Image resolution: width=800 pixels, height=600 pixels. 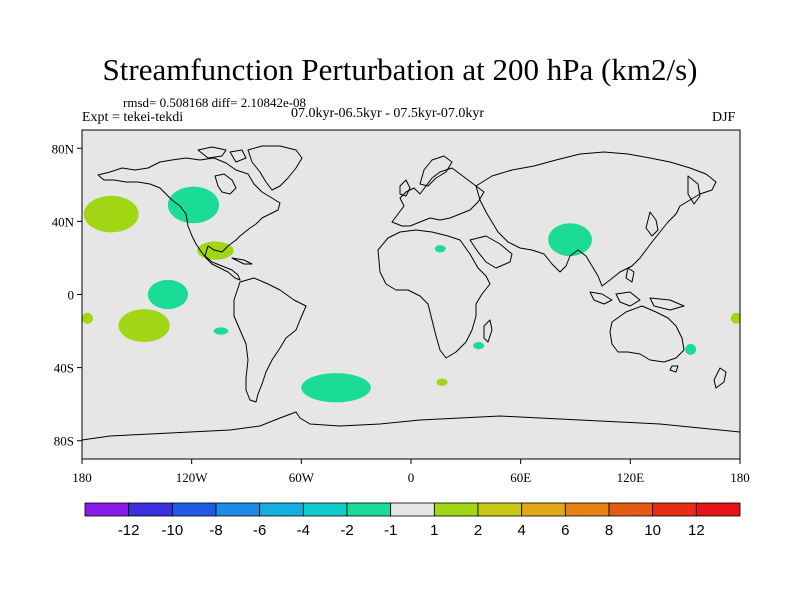 What do you see at coordinates (64, 368) in the screenshot?
I see `lat-tick-label: 40S` at bounding box center [64, 368].